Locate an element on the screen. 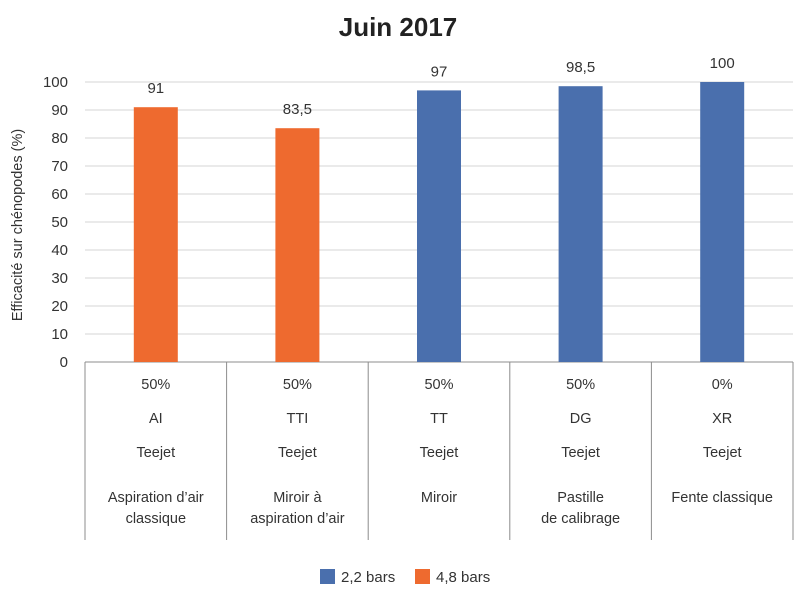 The height and width of the screenshot is (593, 800). y-tick-label: 60 is located at coordinates (59, 194).